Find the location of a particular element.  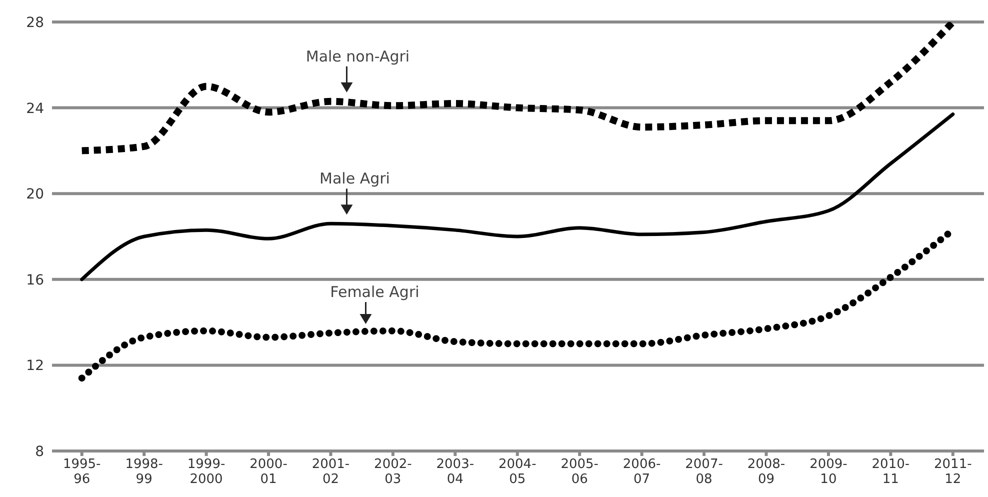

y-tick-label: 28 is located at coordinates (35, 22).